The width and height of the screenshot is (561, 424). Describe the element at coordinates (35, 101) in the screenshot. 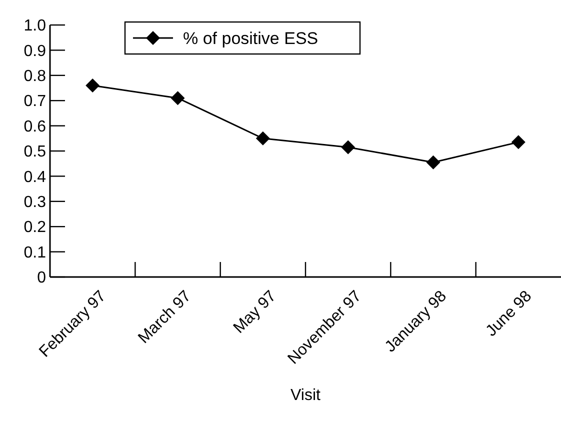

I see `y-tick-label: 0.7` at that location.